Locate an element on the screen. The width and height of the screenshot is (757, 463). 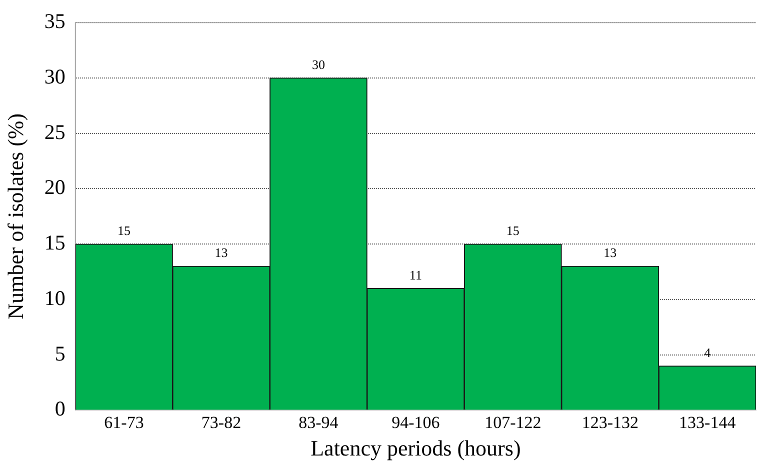
x-tick-label: 123-132 is located at coordinates (610, 422).